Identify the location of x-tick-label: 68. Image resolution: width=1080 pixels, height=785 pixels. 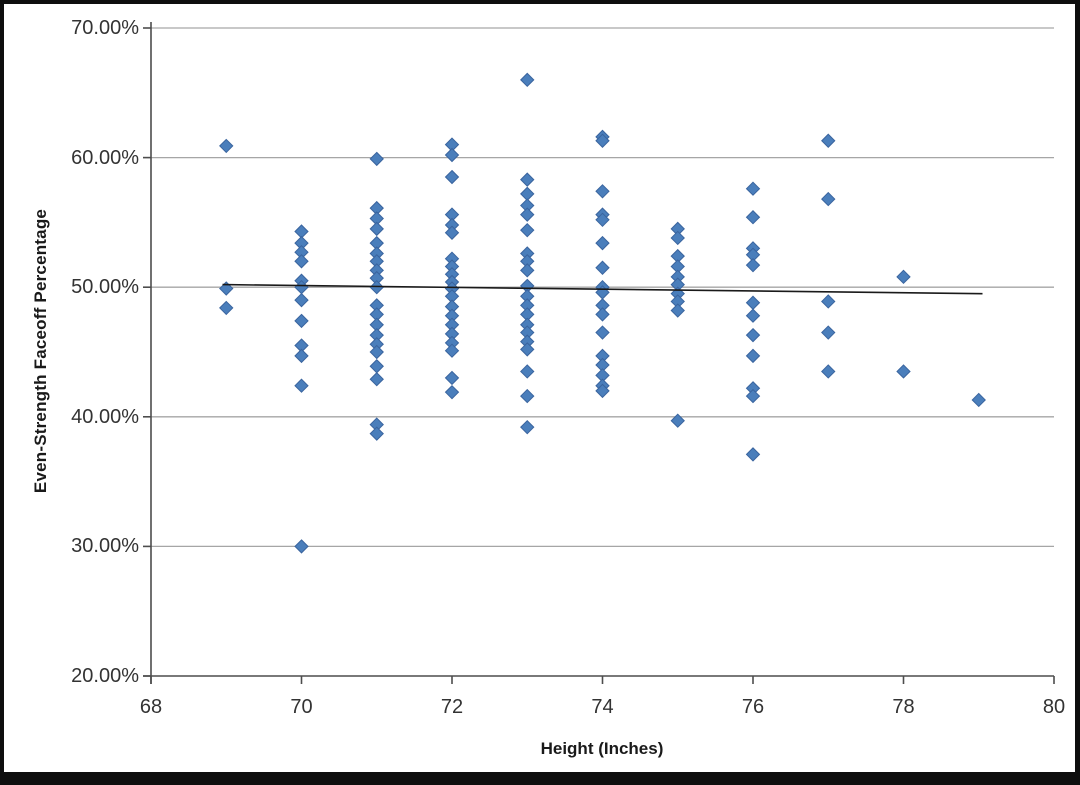
(151, 707).